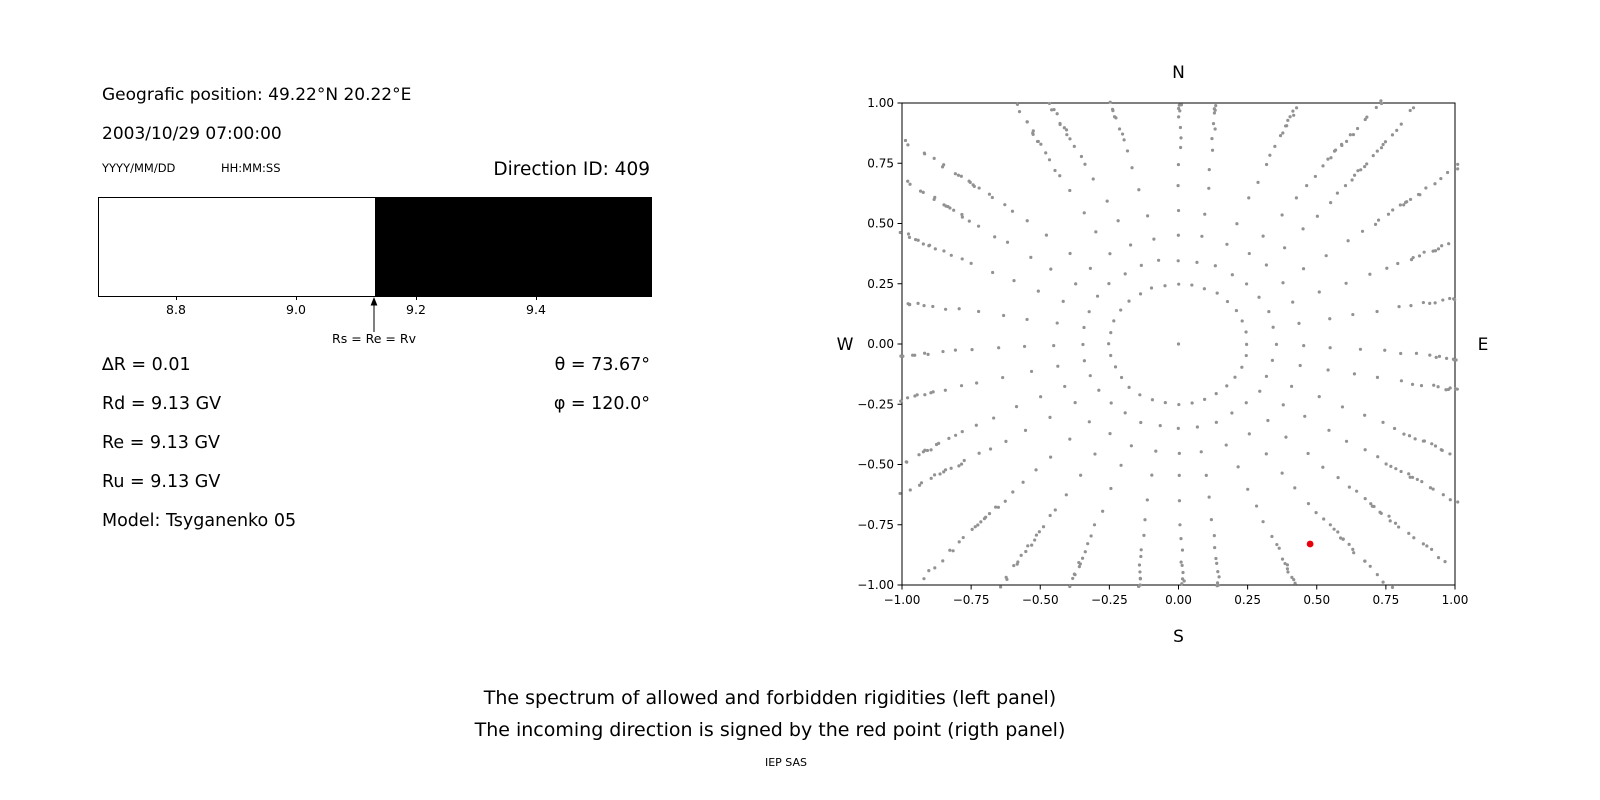  Describe the element at coordinates (1040, 600) in the screenshot. I see `x-tick-label: −0.50` at that location.